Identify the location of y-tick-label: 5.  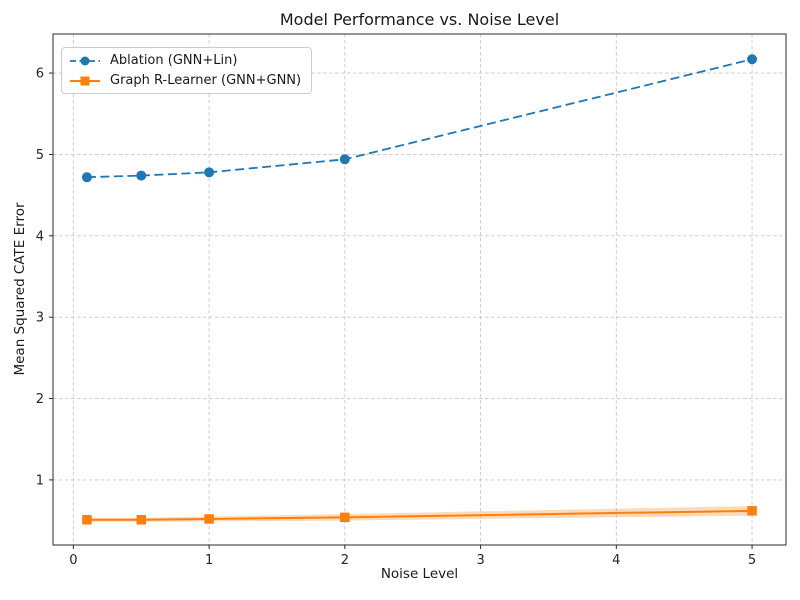
(40, 155).